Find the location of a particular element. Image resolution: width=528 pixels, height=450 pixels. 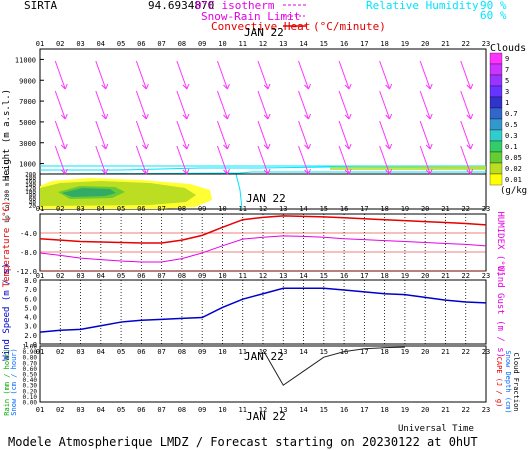

precip-tick-label: 0.50 is located at coordinates (30, 375).